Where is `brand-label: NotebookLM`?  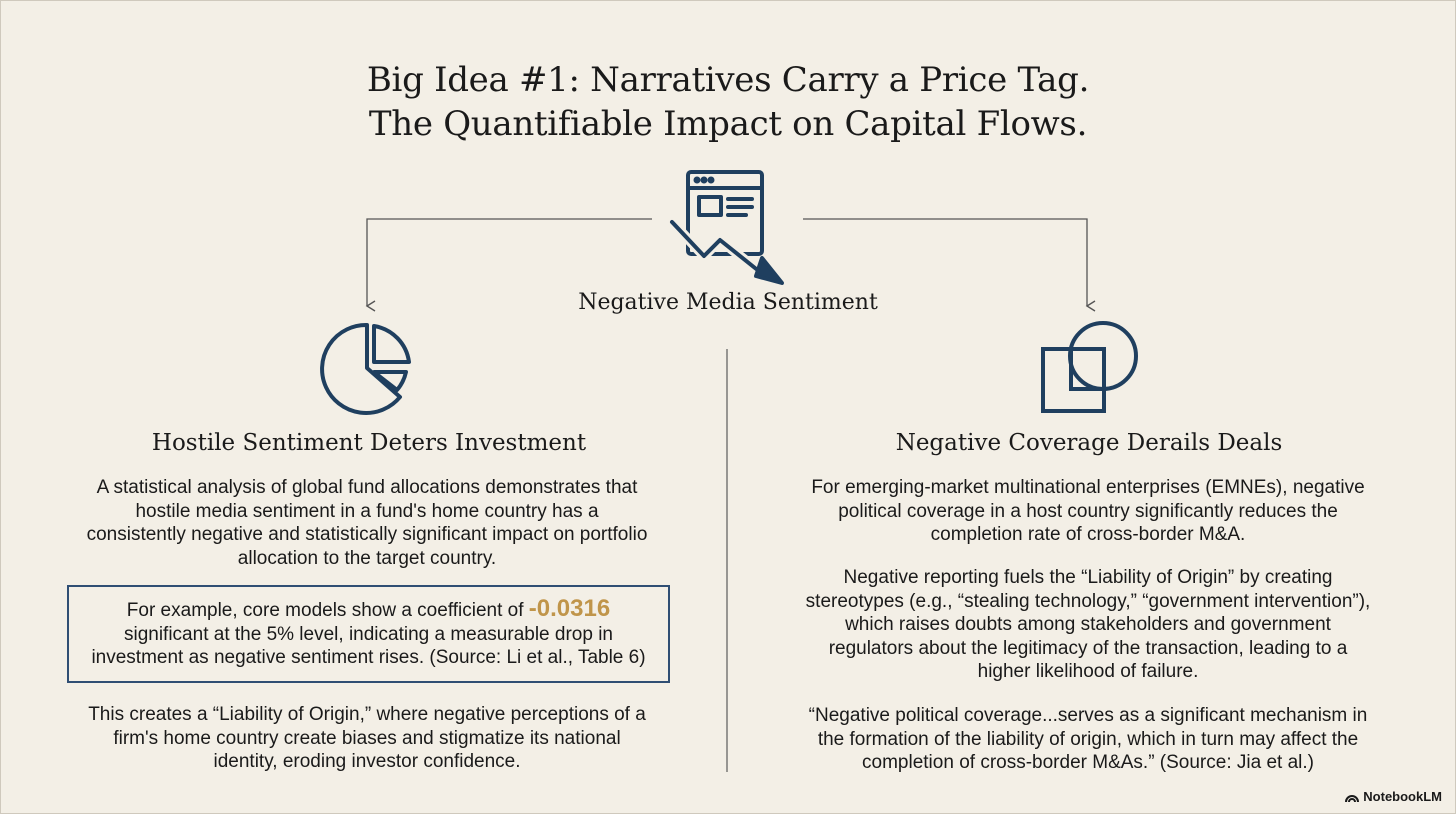 brand-label: NotebookLM is located at coordinates (1402, 796).